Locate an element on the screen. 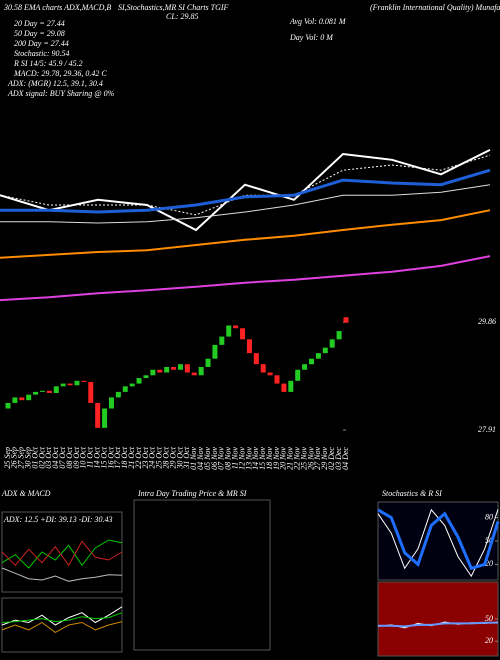 Image resolution: width=500 pixels, height=660 pixels. x-tick-label: 31 Oct is located at coordinates (186, 457).